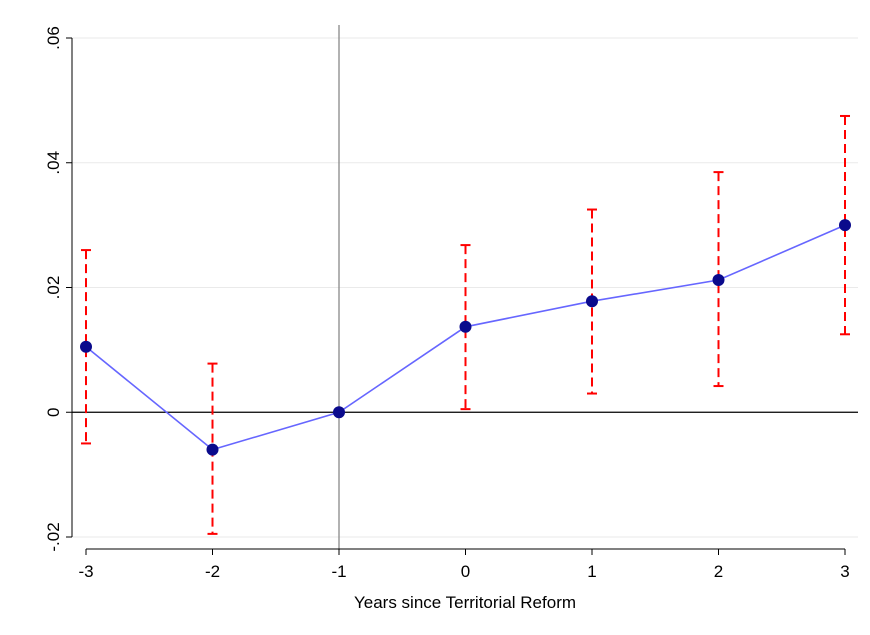 The image size is (870, 635). Describe the element at coordinates (465, 571) in the screenshot. I see `x-tick-label: 0` at that location.